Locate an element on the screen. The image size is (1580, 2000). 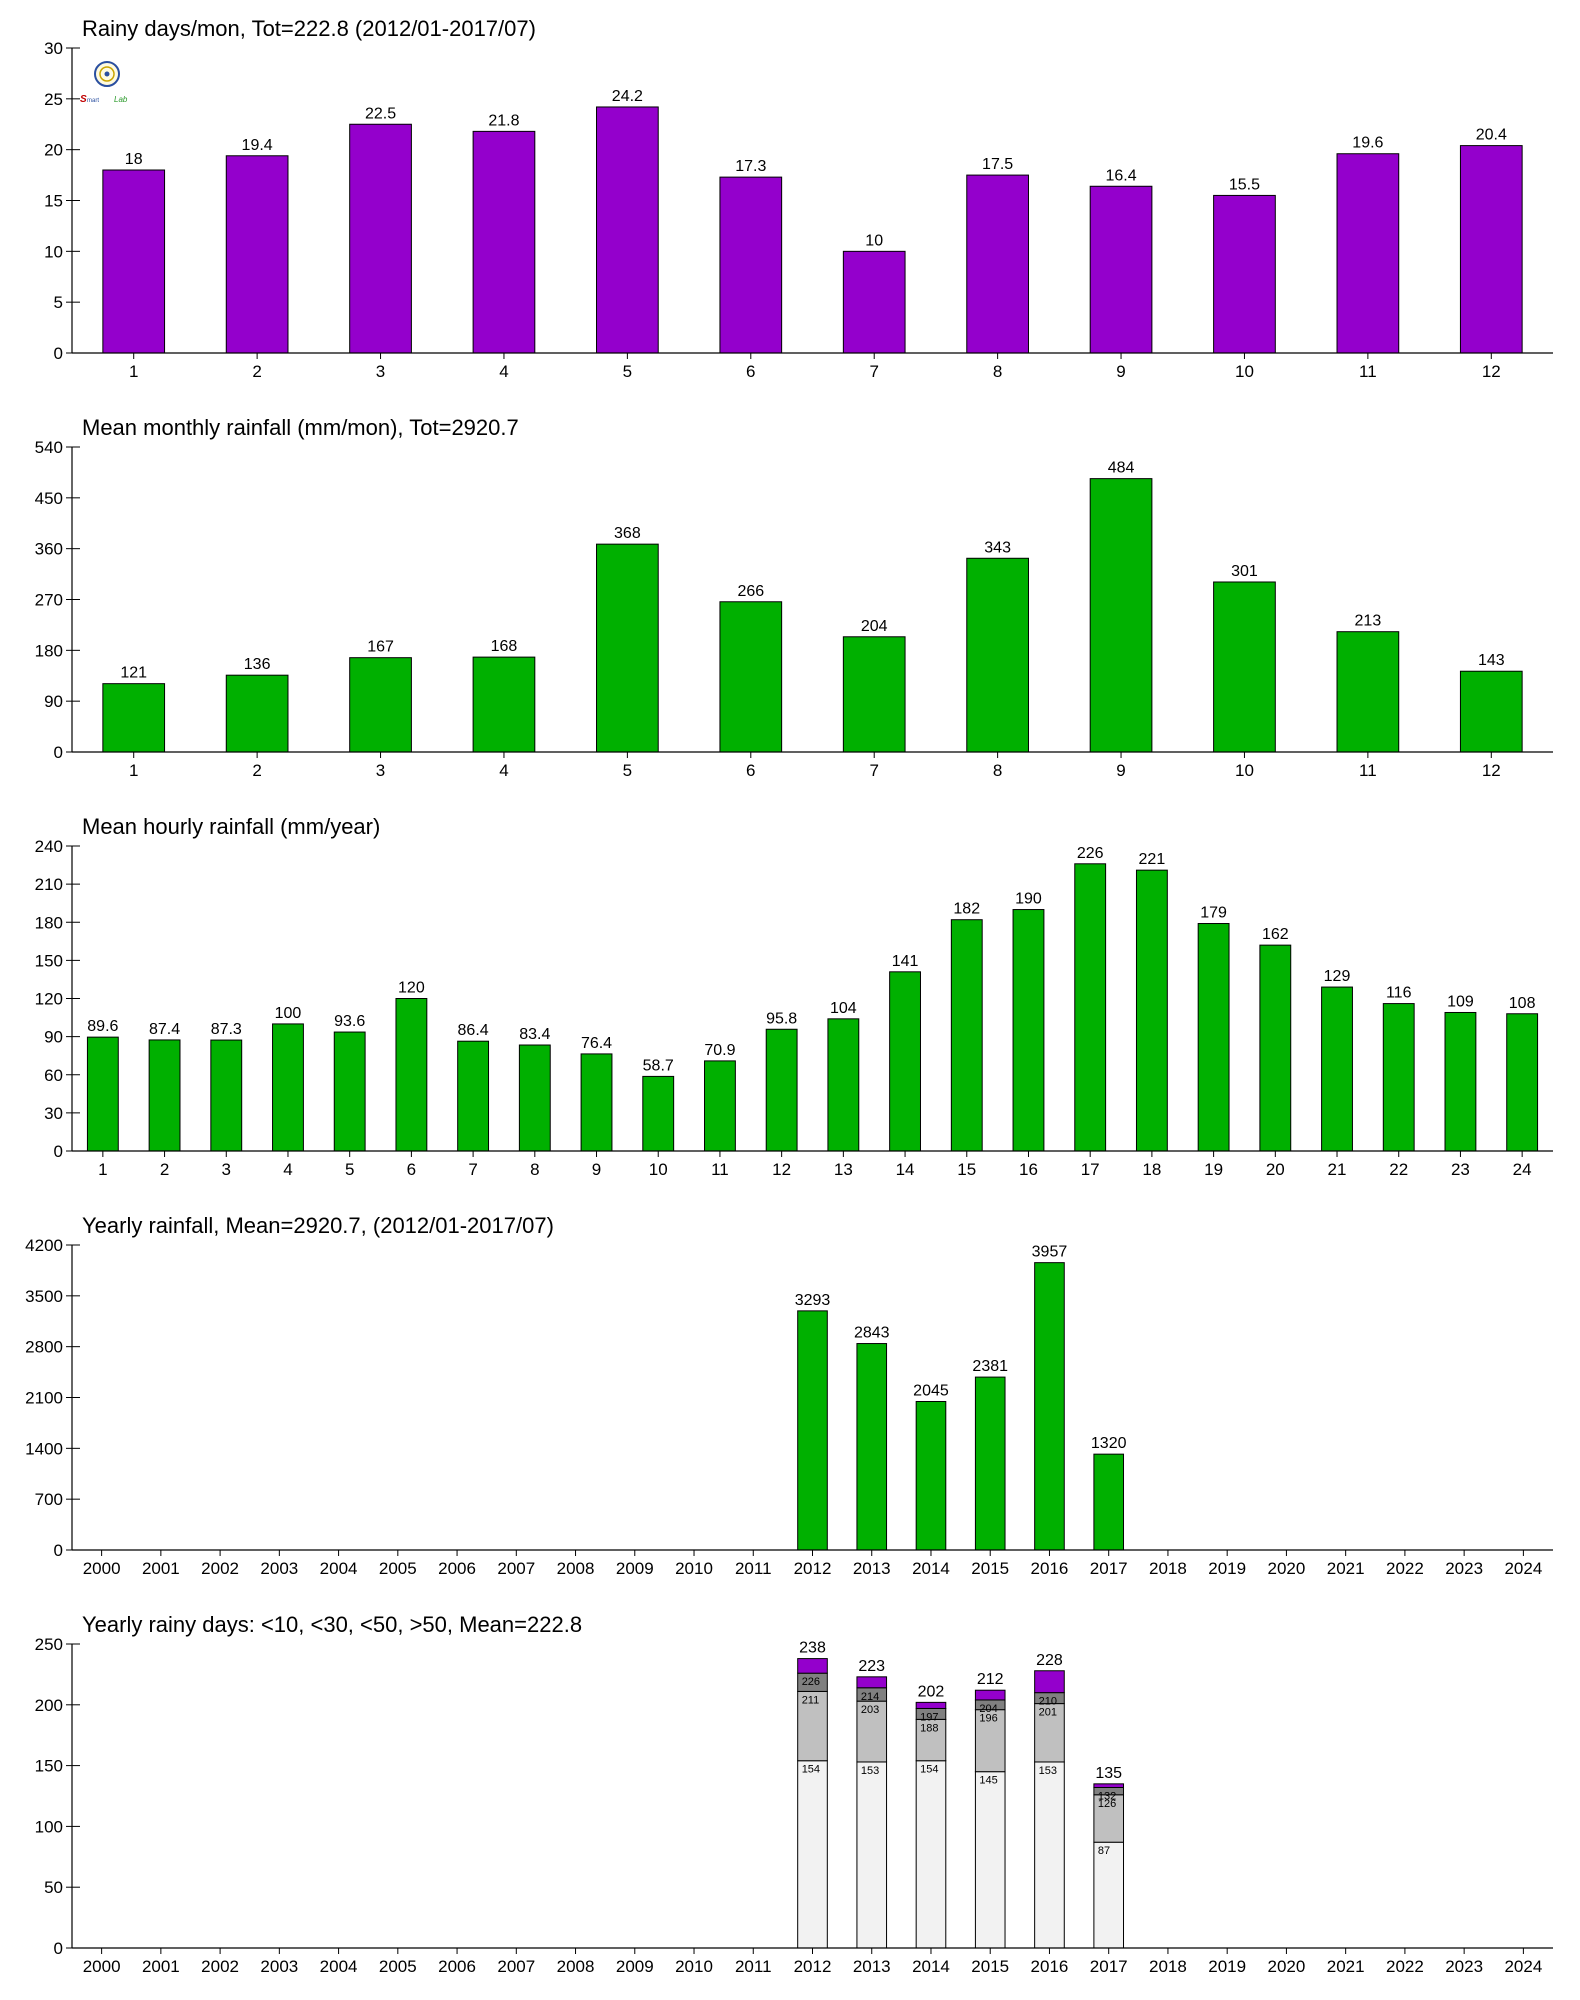
x-tick-label: 7 is located at coordinates (873, 770).